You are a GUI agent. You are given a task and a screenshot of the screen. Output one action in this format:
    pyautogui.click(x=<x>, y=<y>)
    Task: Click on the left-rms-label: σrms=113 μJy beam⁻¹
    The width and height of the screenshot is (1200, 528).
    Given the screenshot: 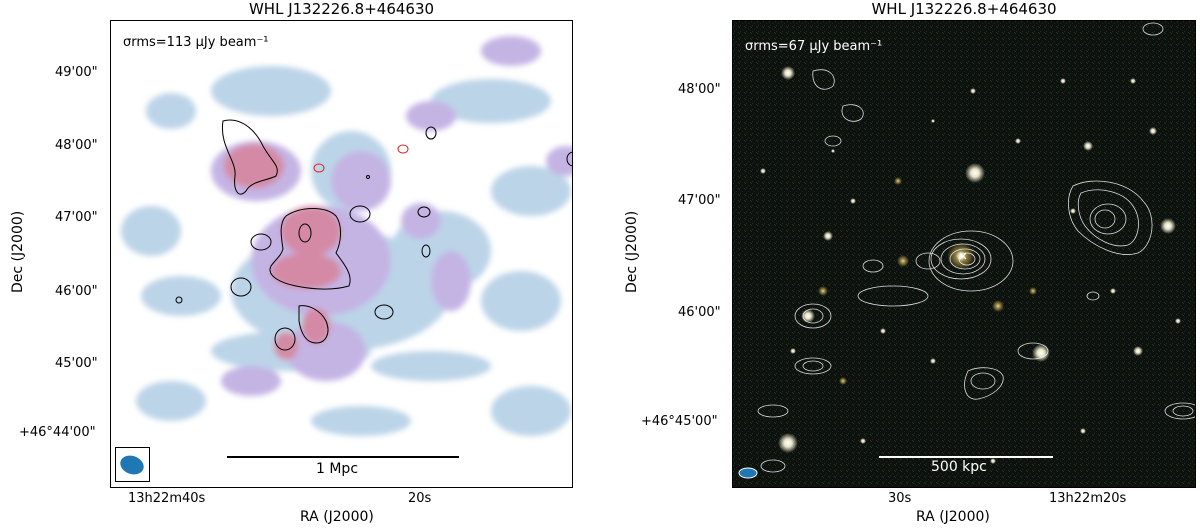 What is the action you would take?
    pyautogui.click(x=196, y=42)
    